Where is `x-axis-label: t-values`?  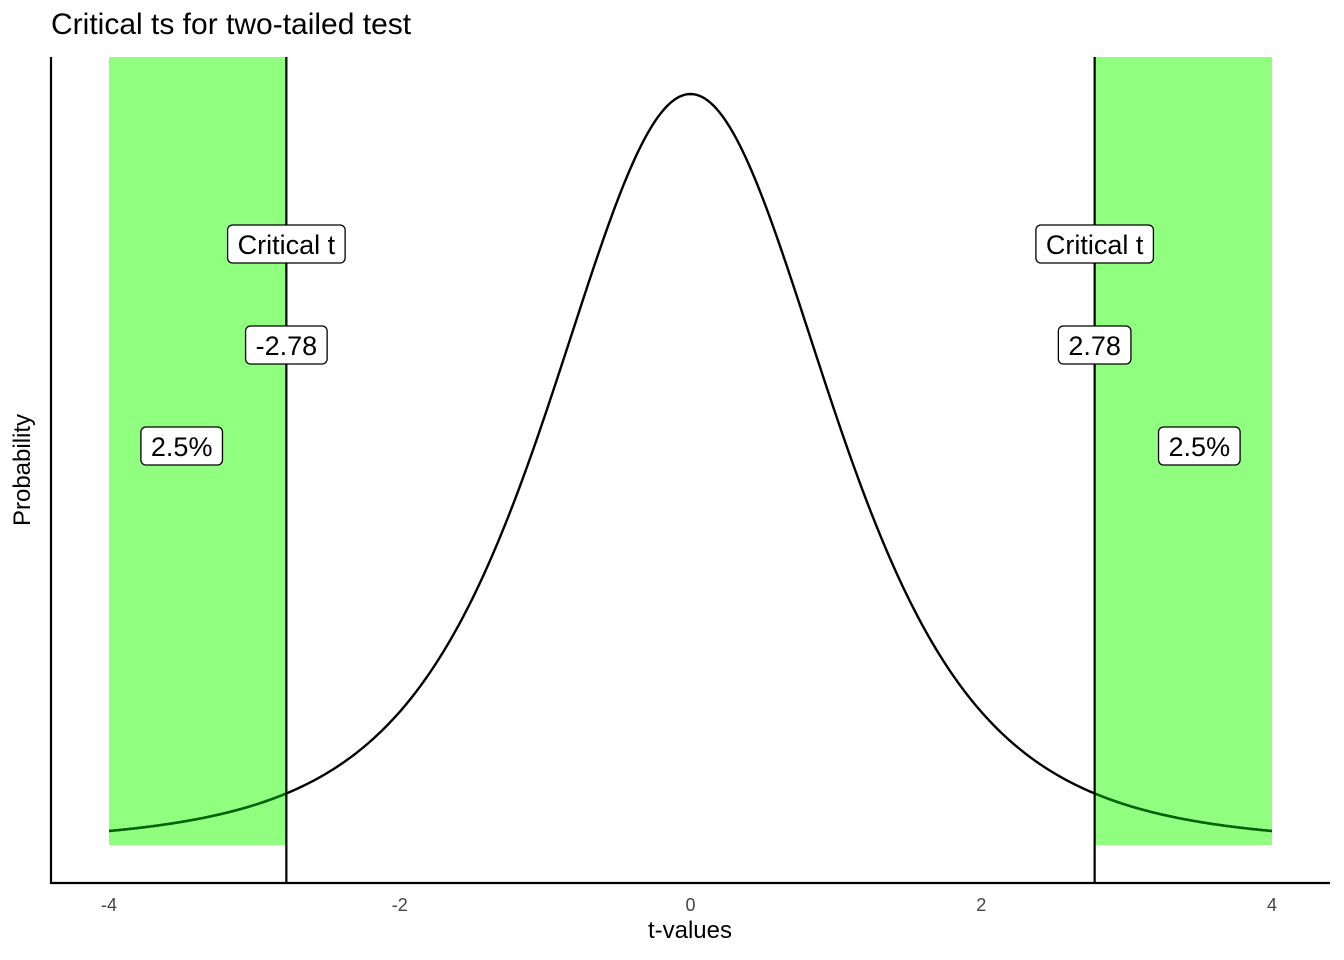 x-axis-label: t-values is located at coordinates (690, 930).